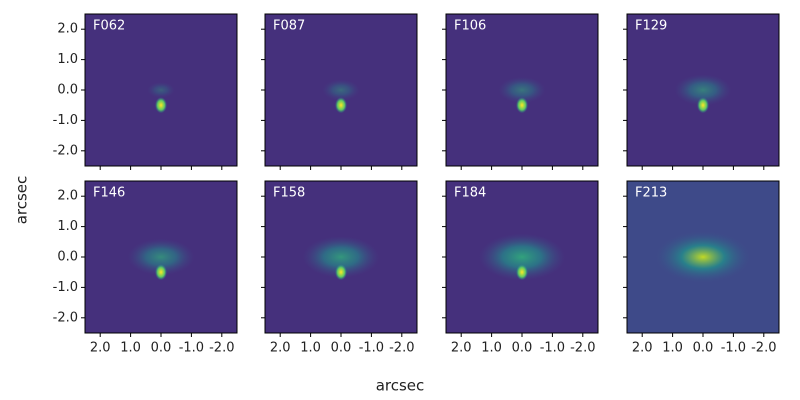  What do you see at coordinates (289, 193) in the screenshot?
I see `panel-title: F158` at bounding box center [289, 193].